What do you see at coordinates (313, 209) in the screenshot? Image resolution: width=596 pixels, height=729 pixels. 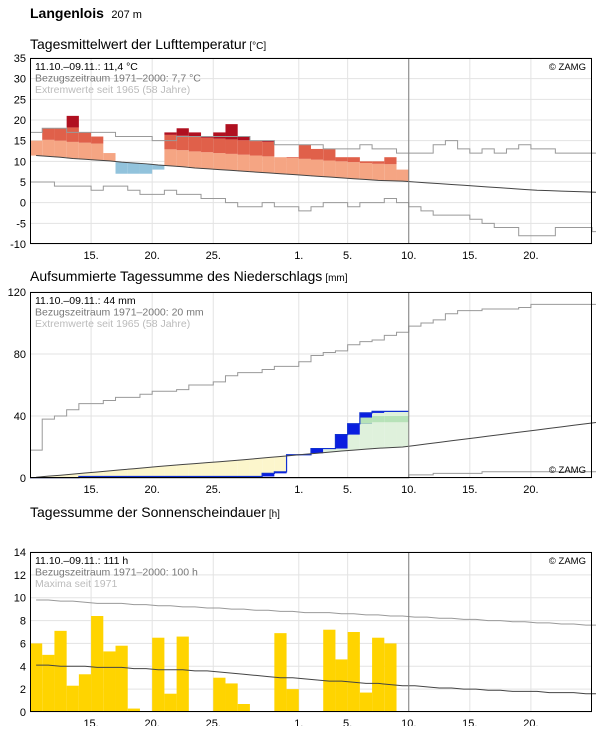 I see `temp-min-line` at bounding box center [313, 209].